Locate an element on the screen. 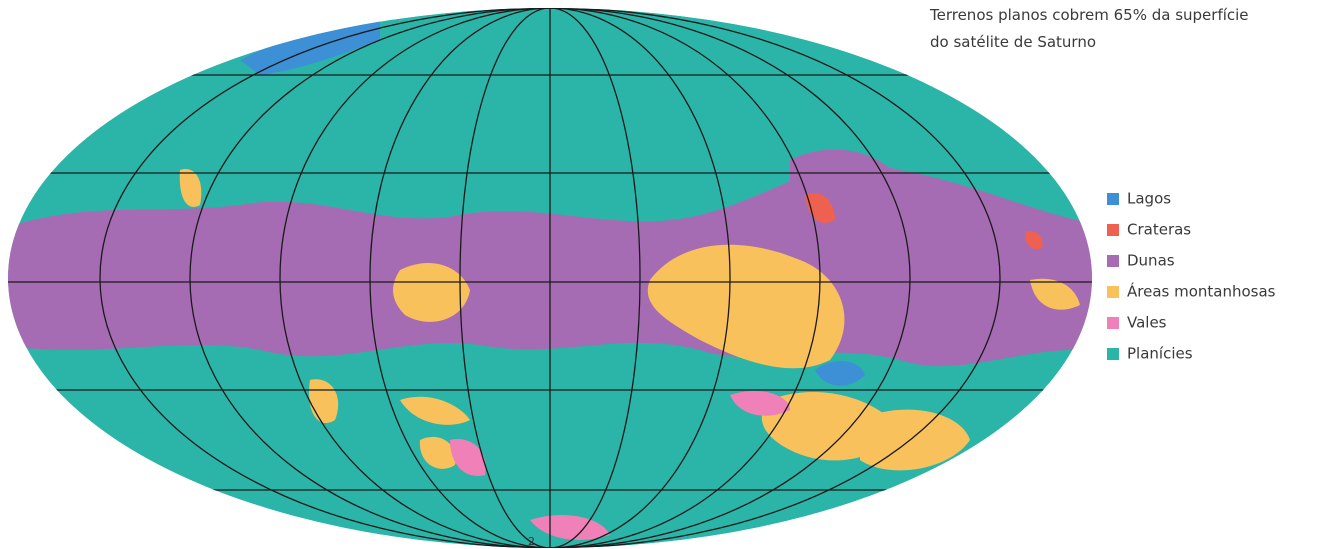 The height and width of the screenshot is (549, 1323). legend-label: Áreas montanhosas is located at coordinates (1201, 291).